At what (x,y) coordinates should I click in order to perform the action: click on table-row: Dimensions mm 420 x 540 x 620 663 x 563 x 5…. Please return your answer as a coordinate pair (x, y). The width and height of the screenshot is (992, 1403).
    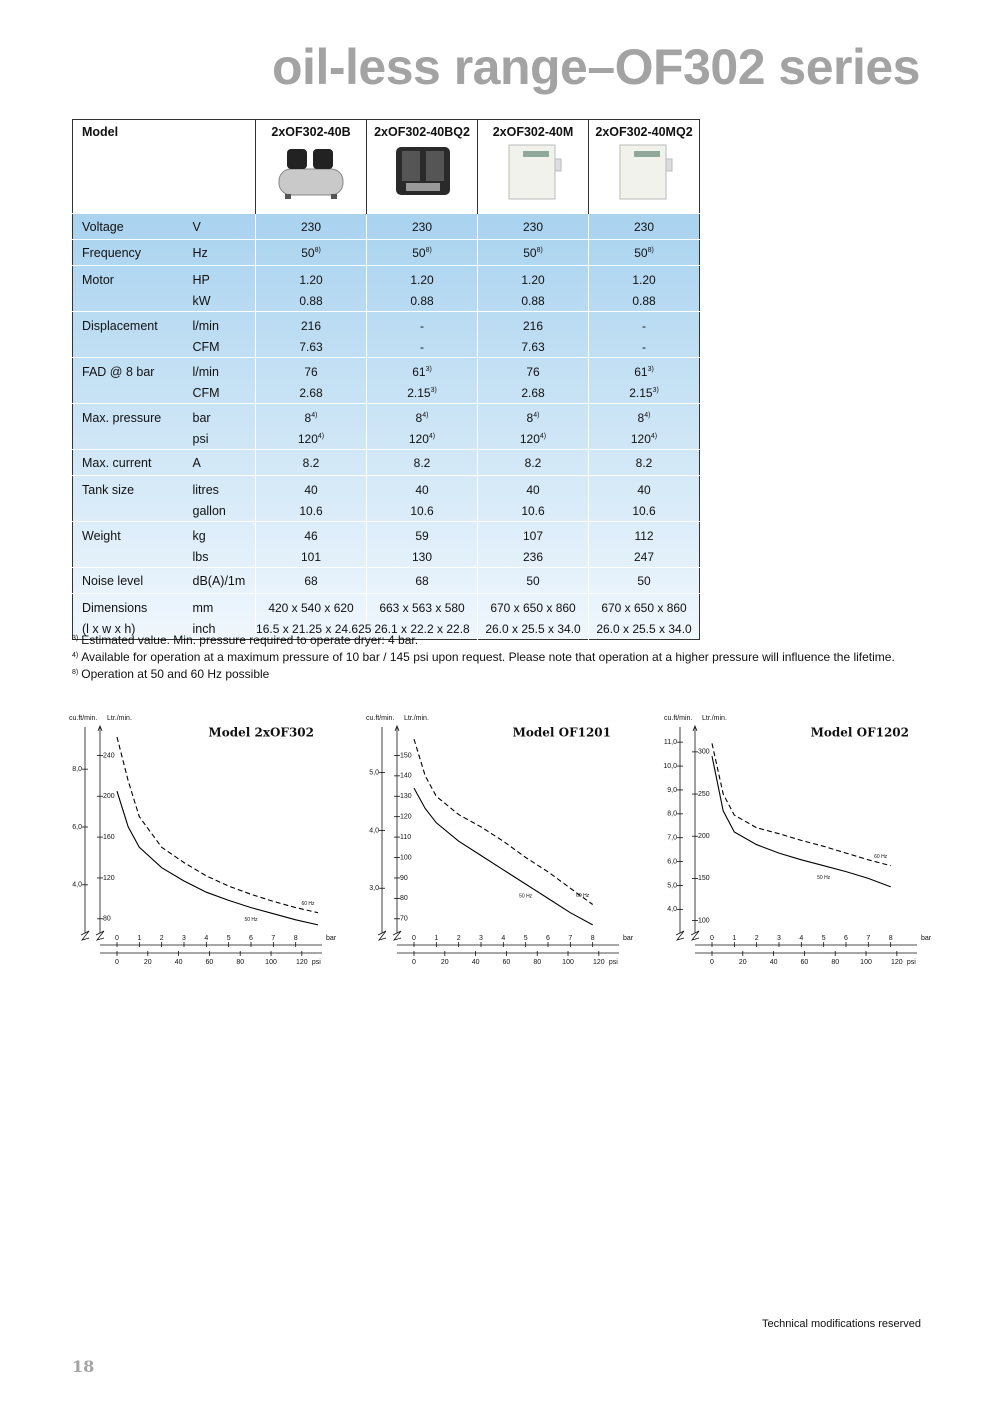
    Looking at the image, I should click on (386, 605).